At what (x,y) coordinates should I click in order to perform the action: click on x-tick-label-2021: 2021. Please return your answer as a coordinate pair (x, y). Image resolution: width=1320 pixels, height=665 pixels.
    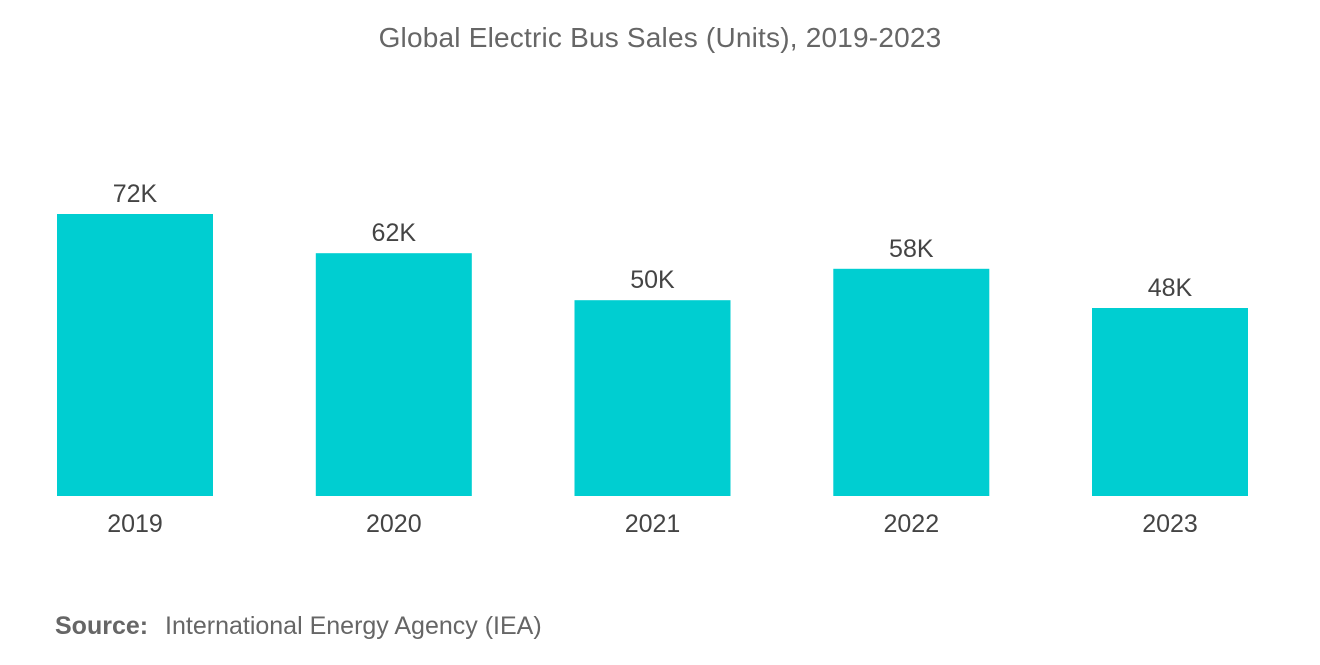
    Looking at the image, I should click on (653, 524).